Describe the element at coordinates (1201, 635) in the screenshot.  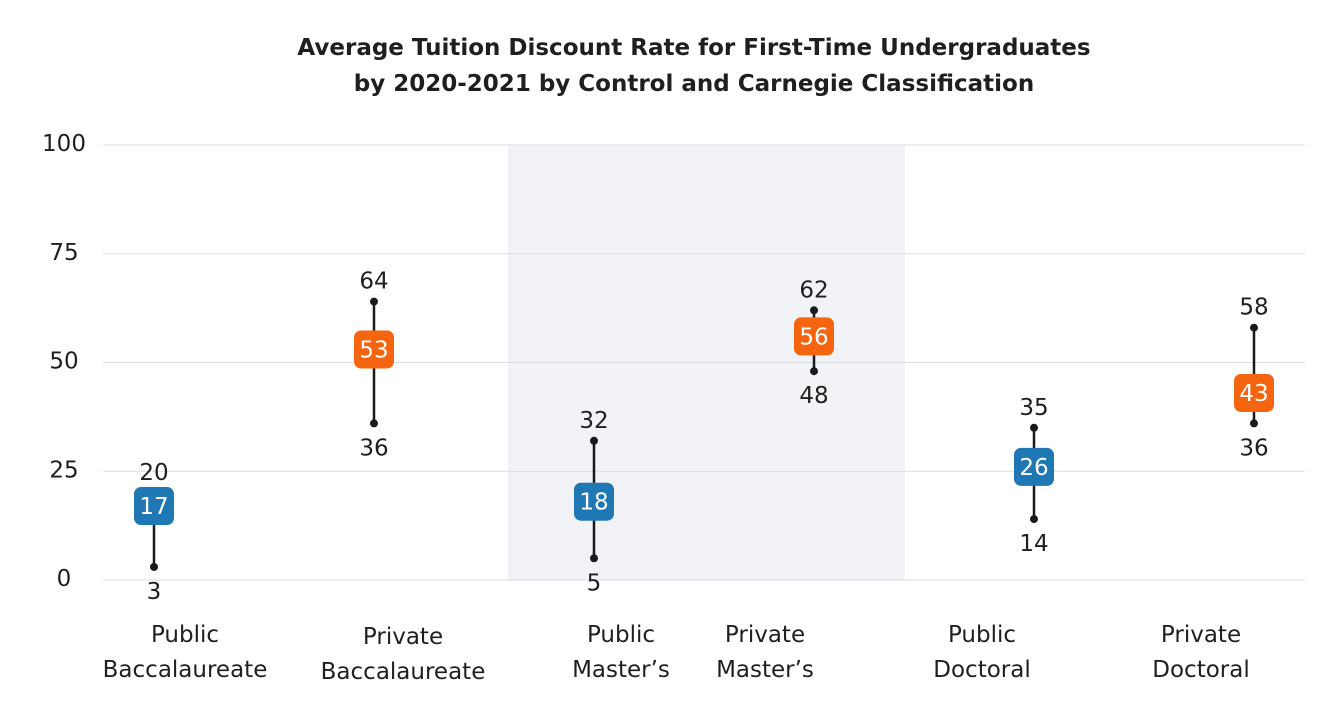
I see `category-label-5-line-0: Private` at that location.